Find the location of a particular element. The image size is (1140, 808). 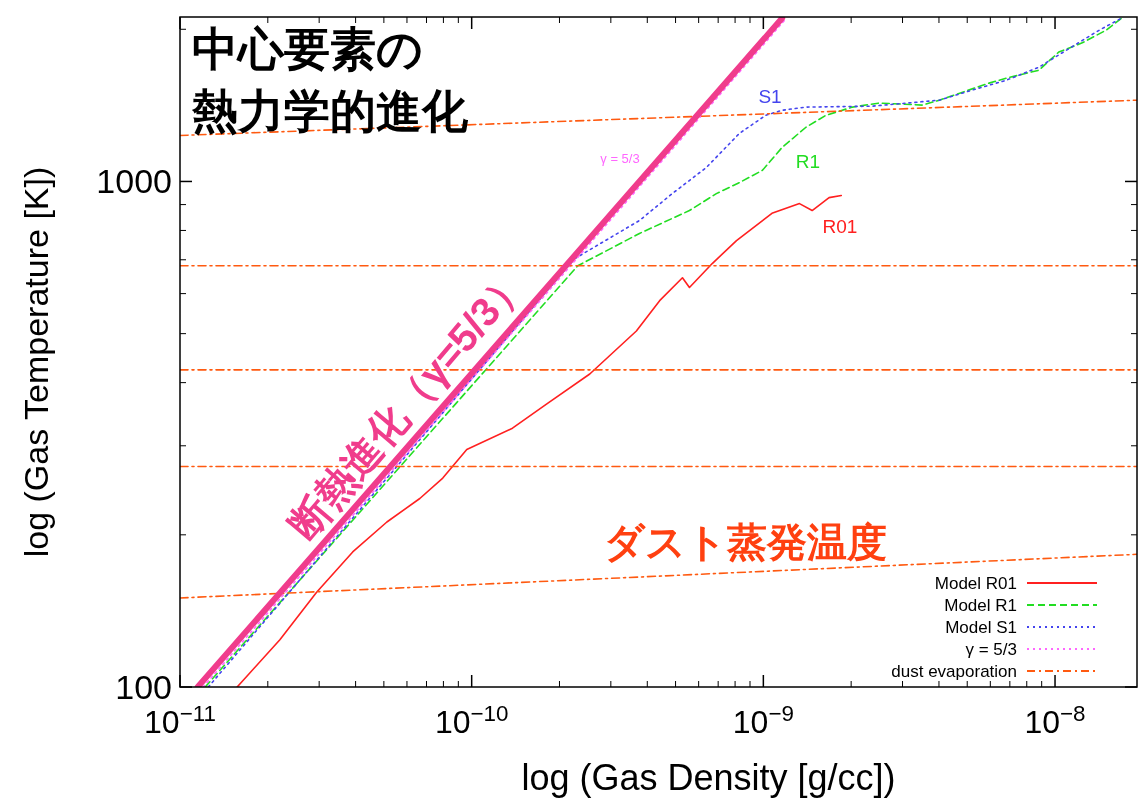

x-axis-title: log (Gas Density [g/cc]) is located at coordinates (708, 777).